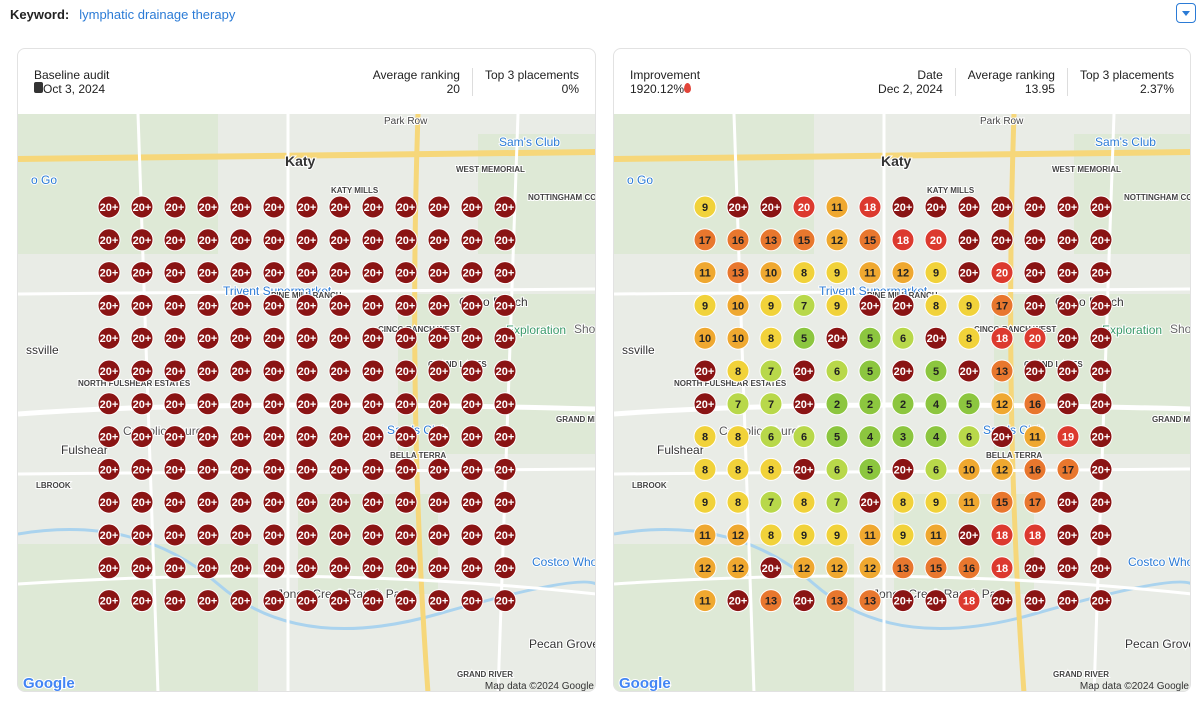 This screenshot has width=1200, height=701. Describe the element at coordinates (74, 88) in the screenshot. I see `stat-text: Oct 3, 2024` at that location.